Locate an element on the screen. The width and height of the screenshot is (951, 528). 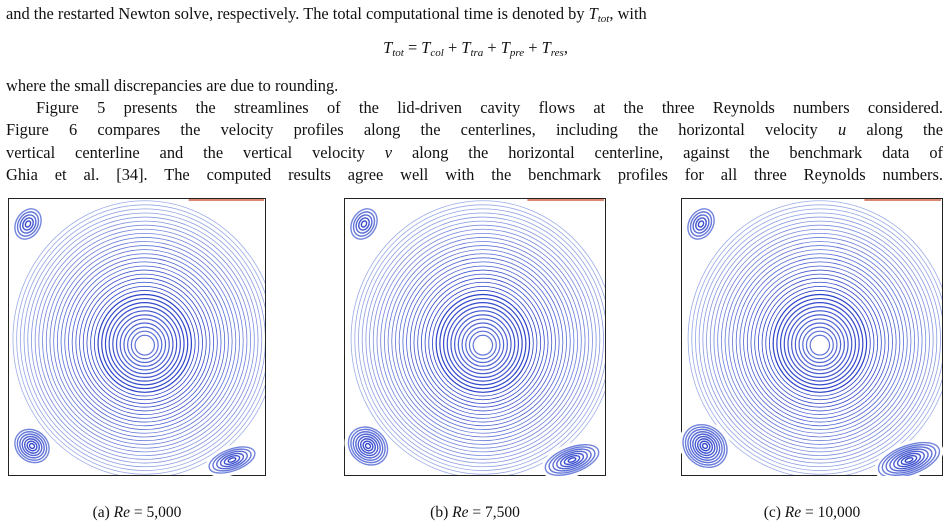
caption-label: (b) is located at coordinates (439, 512).